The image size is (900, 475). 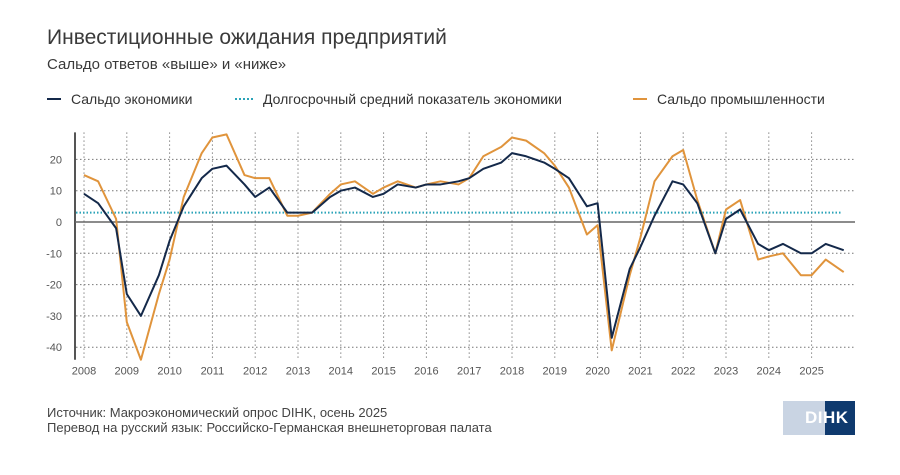 What do you see at coordinates (726, 372) in the screenshot?
I see `x-tick-label: 2023` at bounding box center [726, 372].